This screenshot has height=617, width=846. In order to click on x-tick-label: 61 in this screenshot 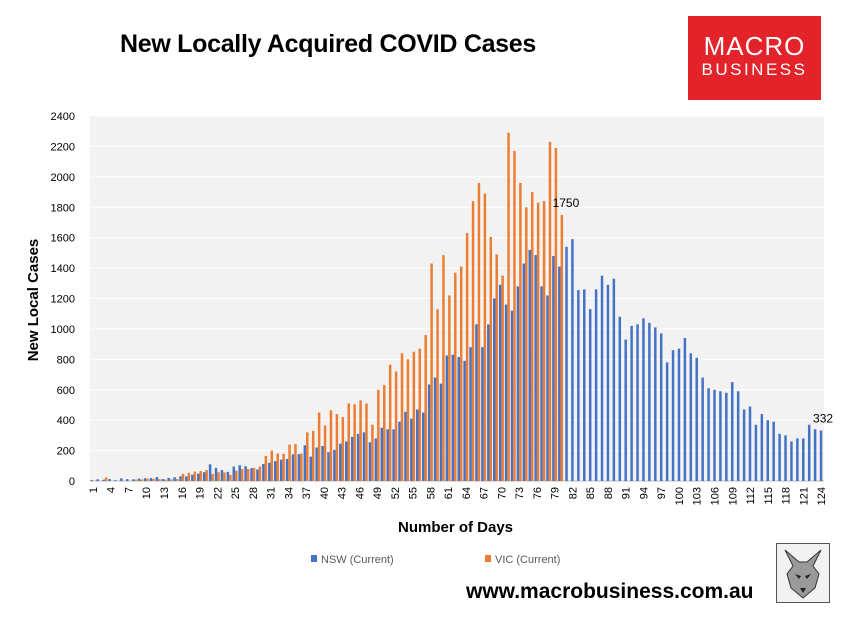, I will do `click(449, 493)`.